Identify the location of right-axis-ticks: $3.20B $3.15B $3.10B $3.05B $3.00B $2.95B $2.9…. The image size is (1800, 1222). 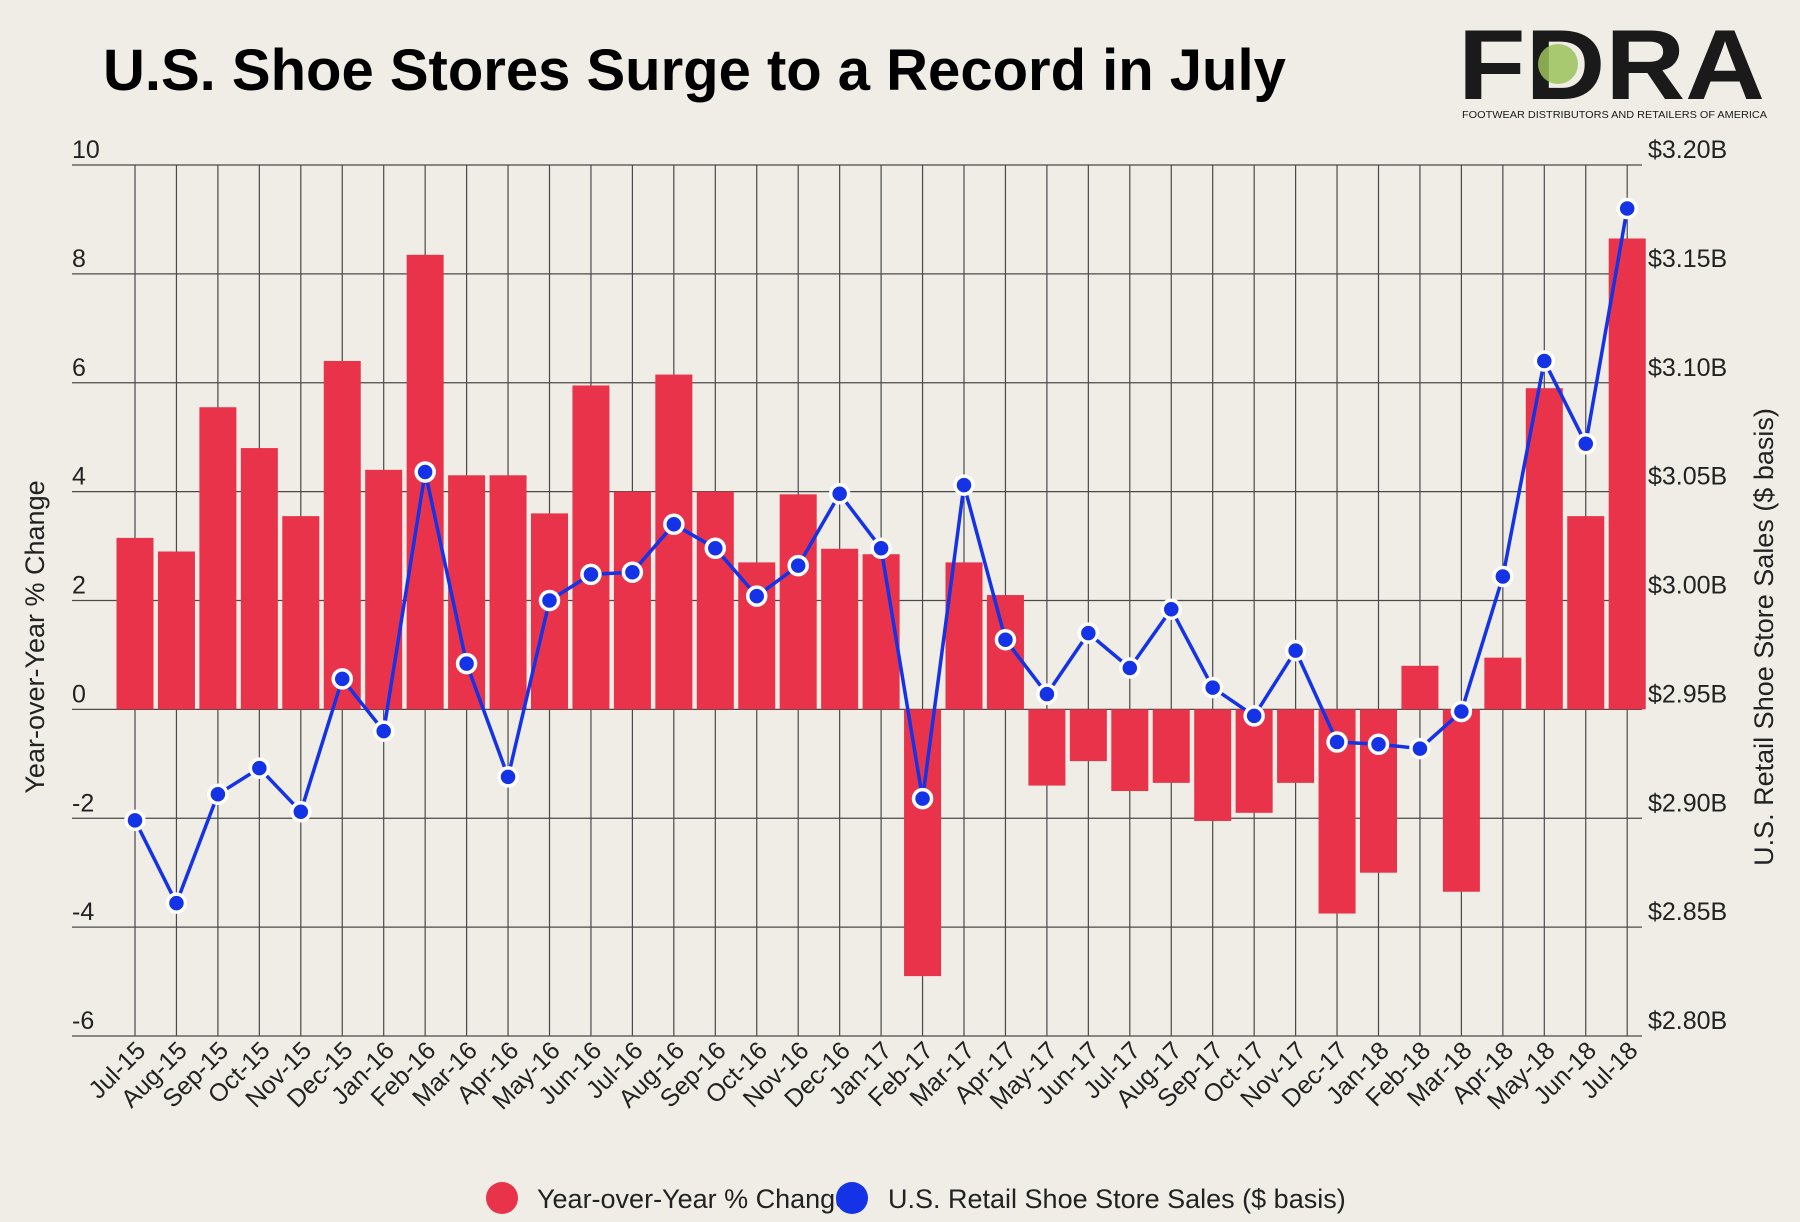
(1687, 585).